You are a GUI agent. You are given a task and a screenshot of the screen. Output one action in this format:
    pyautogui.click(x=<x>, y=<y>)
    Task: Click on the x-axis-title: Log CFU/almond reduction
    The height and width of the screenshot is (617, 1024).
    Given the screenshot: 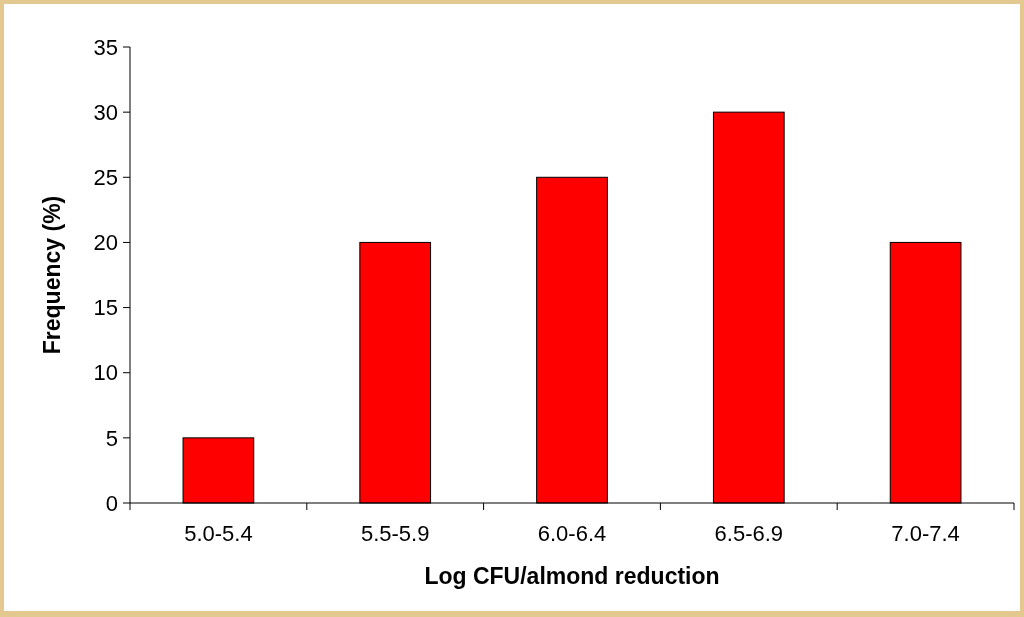 What is the action you would take?
    pyautogui.click(x=572, y=576)
    